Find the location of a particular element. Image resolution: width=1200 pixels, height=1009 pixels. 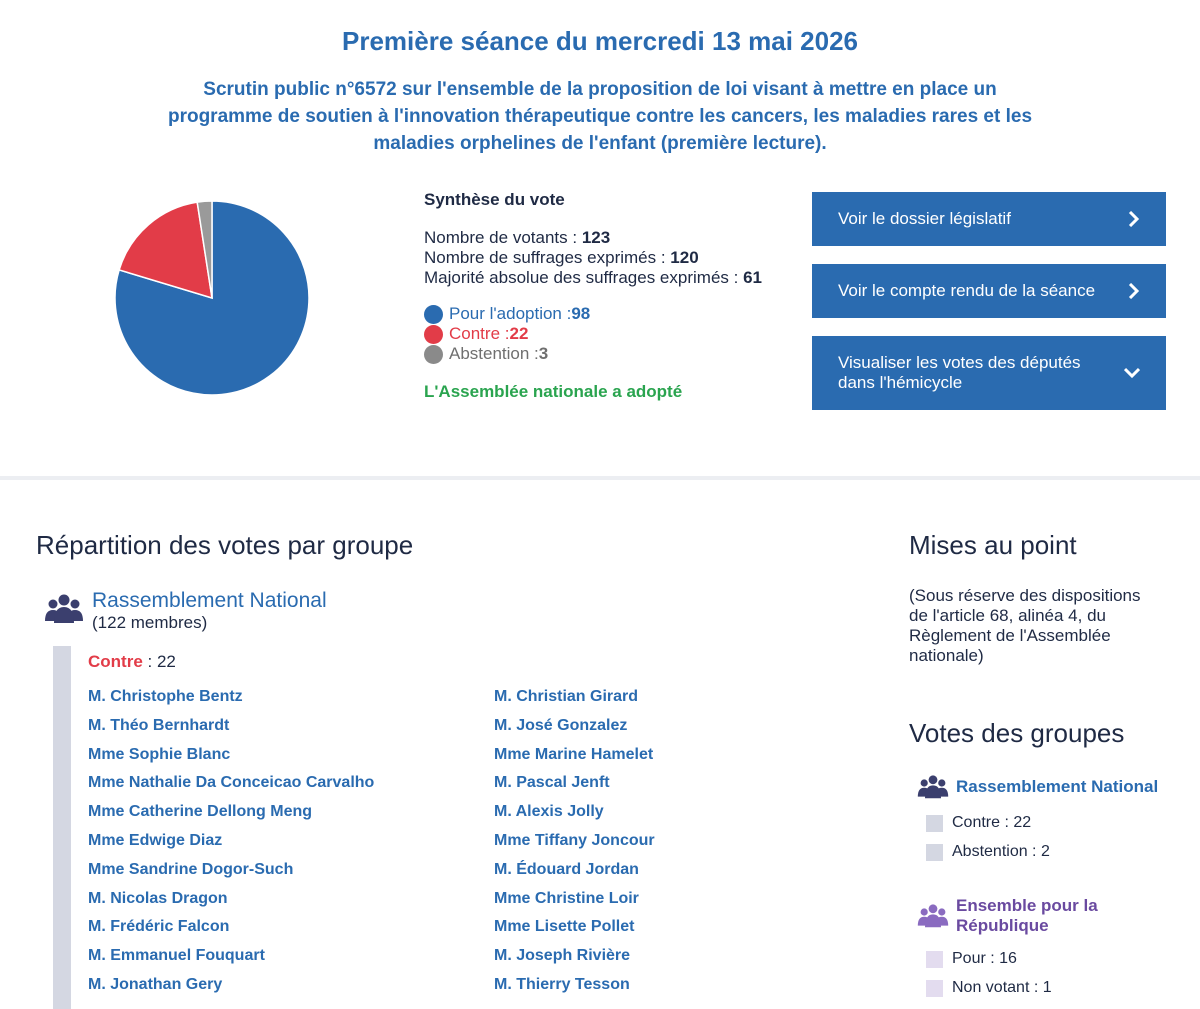

group-vote-bar is located at coordinates (62, 827).